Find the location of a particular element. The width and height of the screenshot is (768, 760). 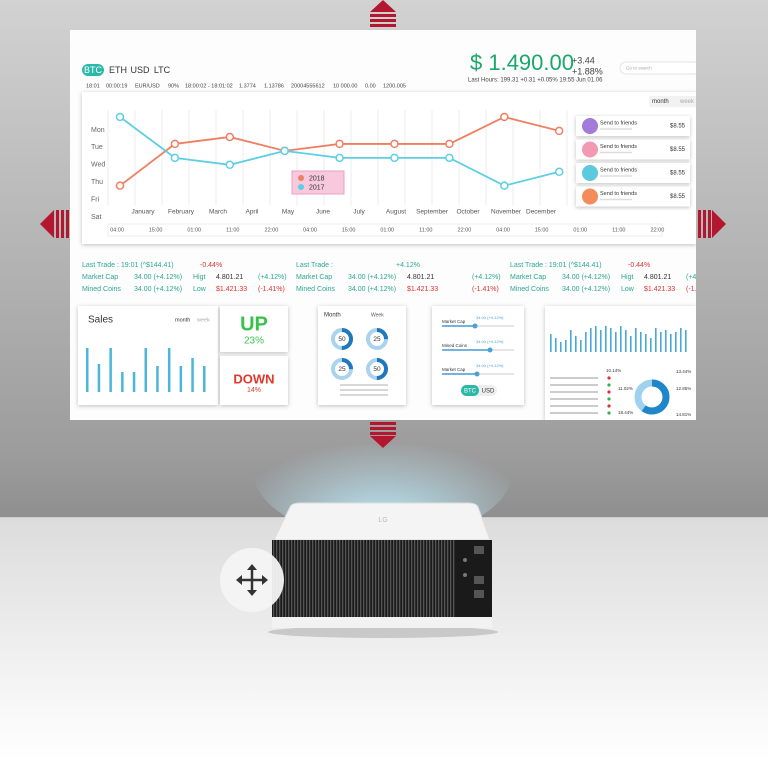

arrow-up is located at coordinates (383, 13).